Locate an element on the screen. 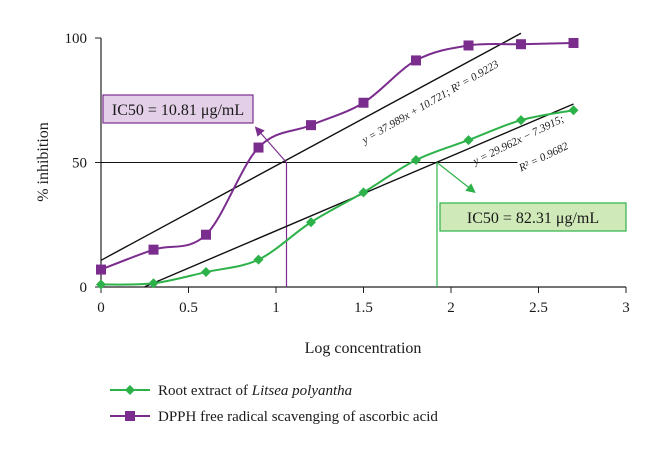 The height and width of the screenshot is (462, 660). x-tick-label: 0 is located at coordinates (101, 308).